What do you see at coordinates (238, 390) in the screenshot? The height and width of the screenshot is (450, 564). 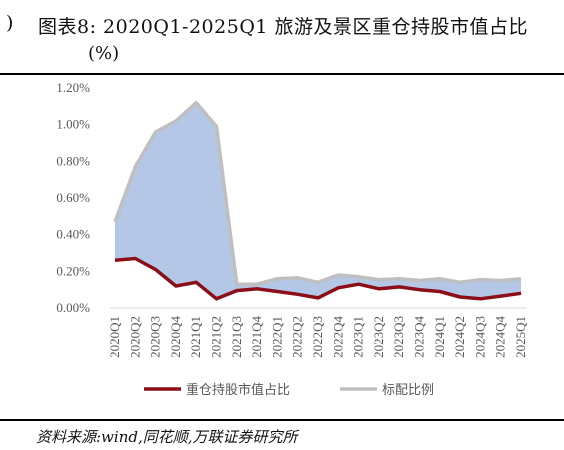 I see `legend-label-holding-ratio: 重仓持股市值占比` at bounding box center [238, 390].